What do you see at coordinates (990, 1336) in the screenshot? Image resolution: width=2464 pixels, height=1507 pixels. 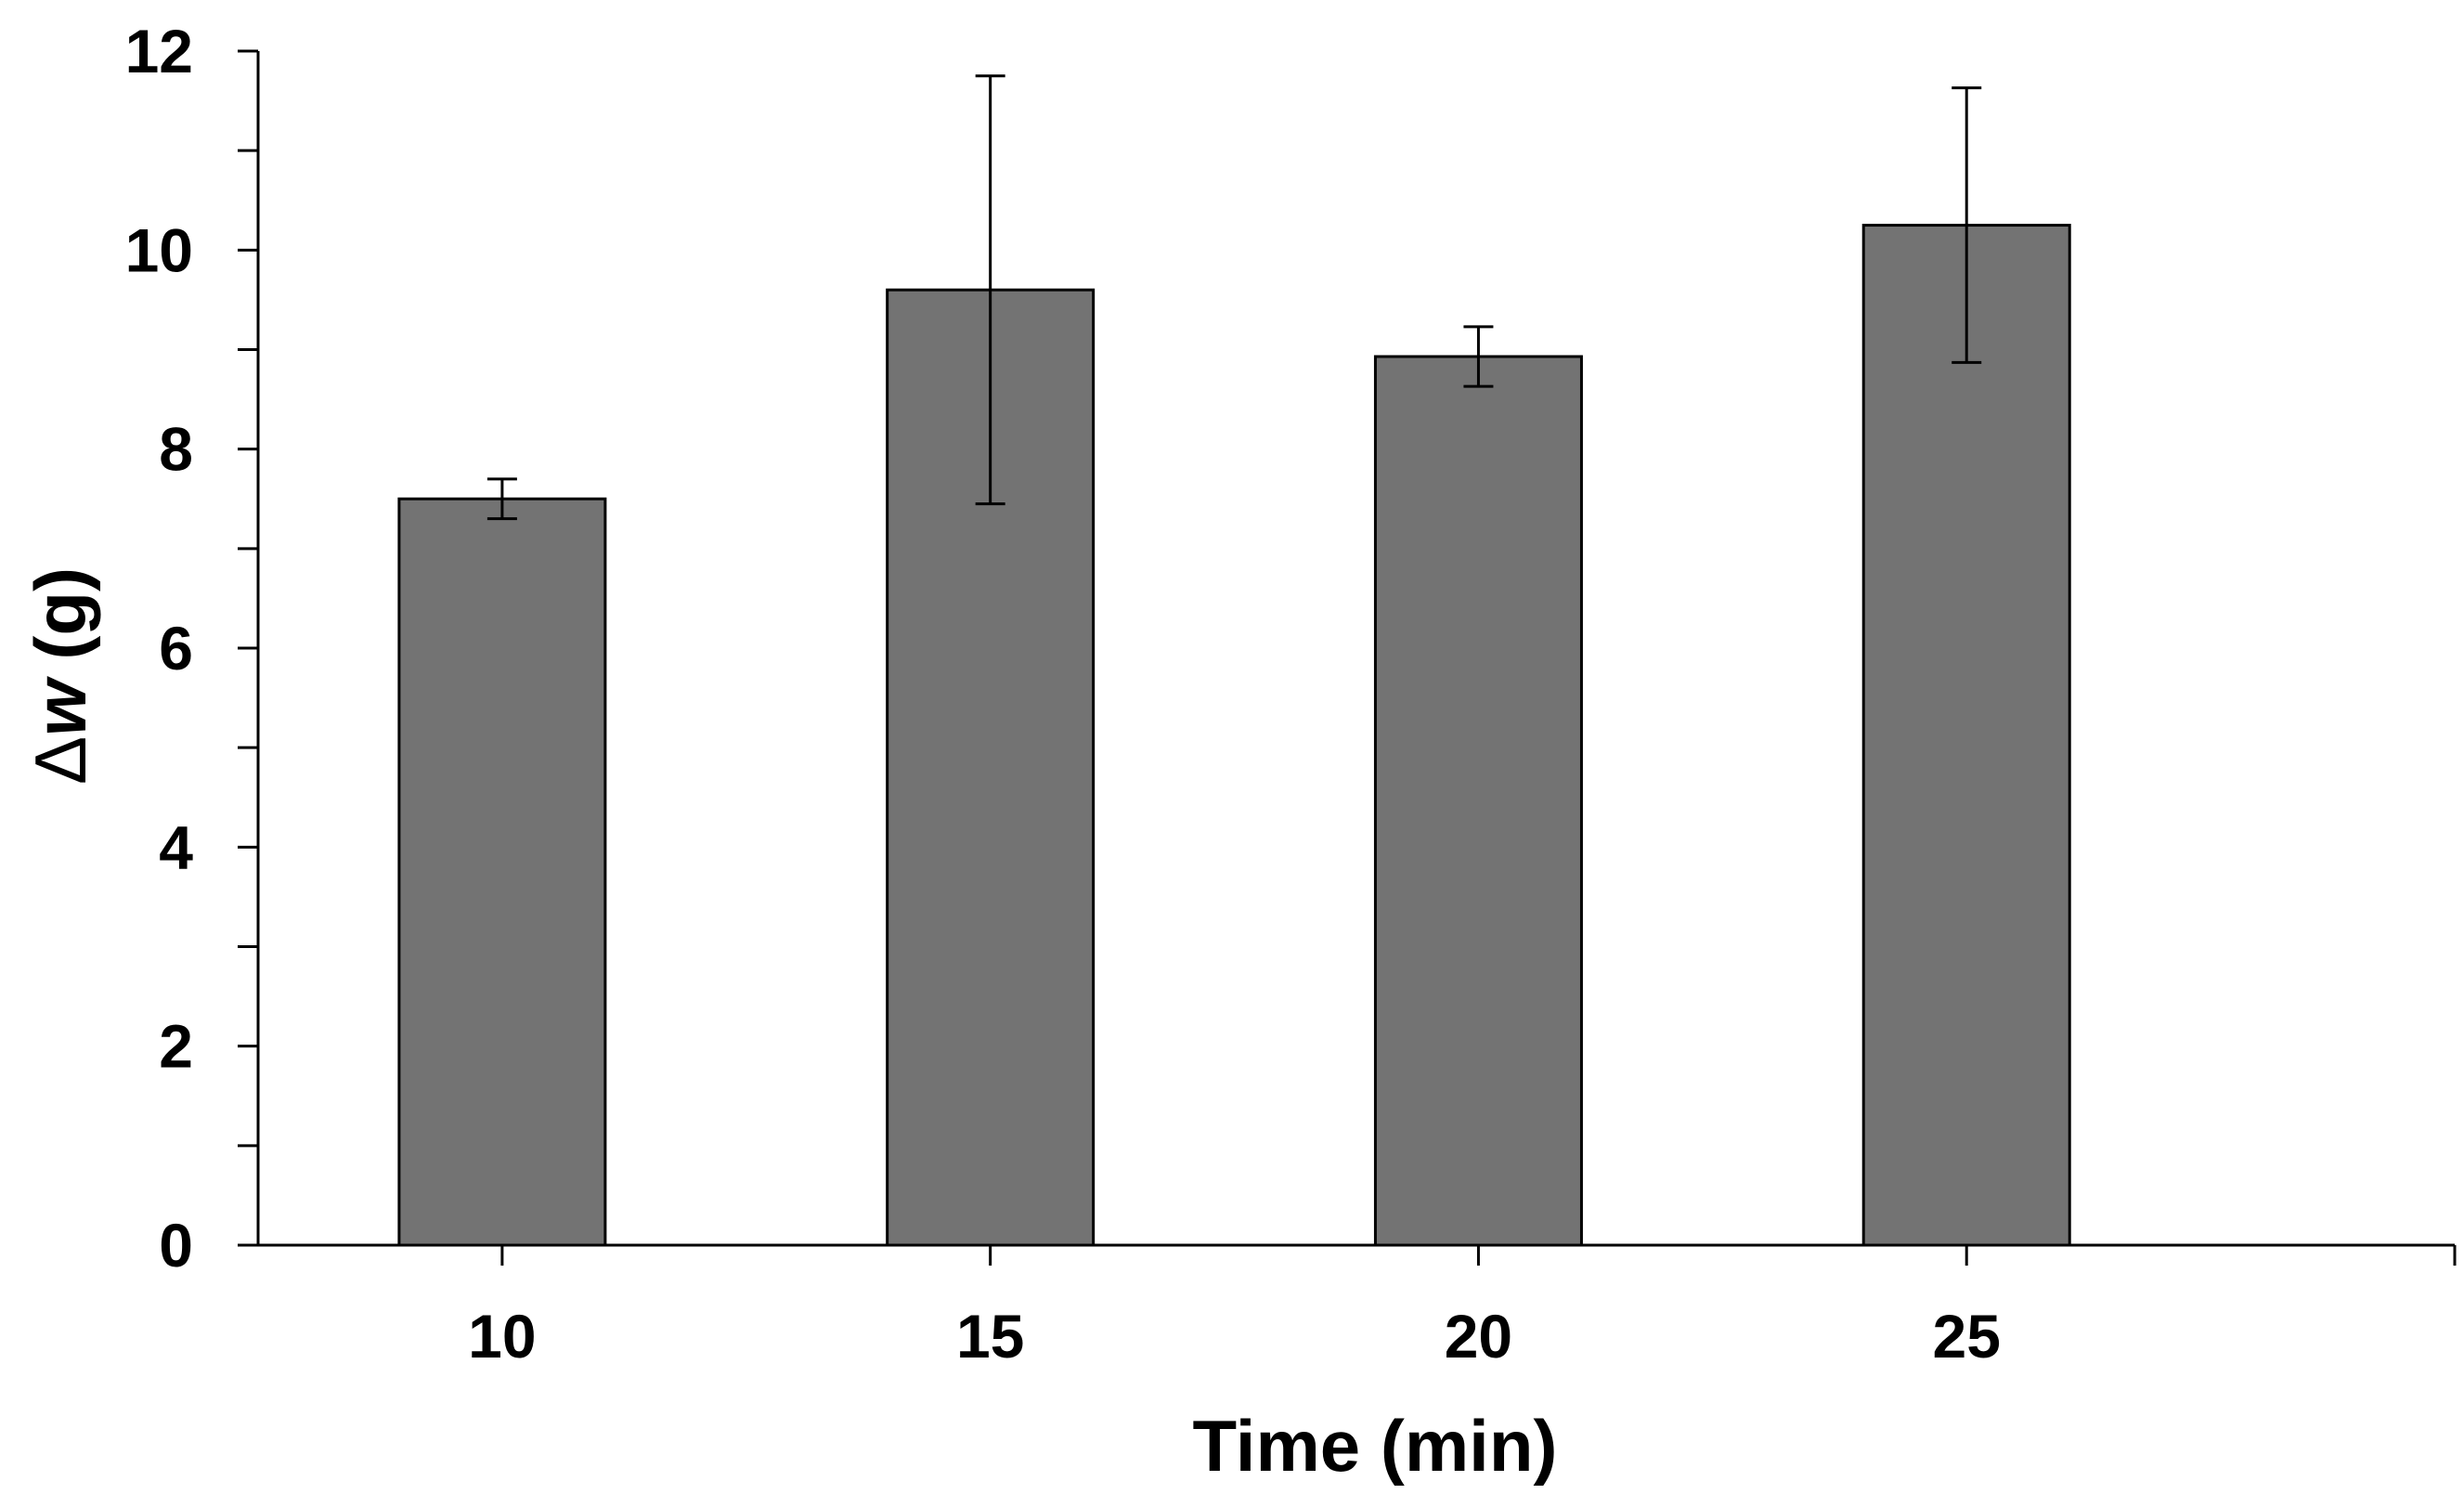 I see `x-tick-label: 15` at bounding box center [990, 1336].